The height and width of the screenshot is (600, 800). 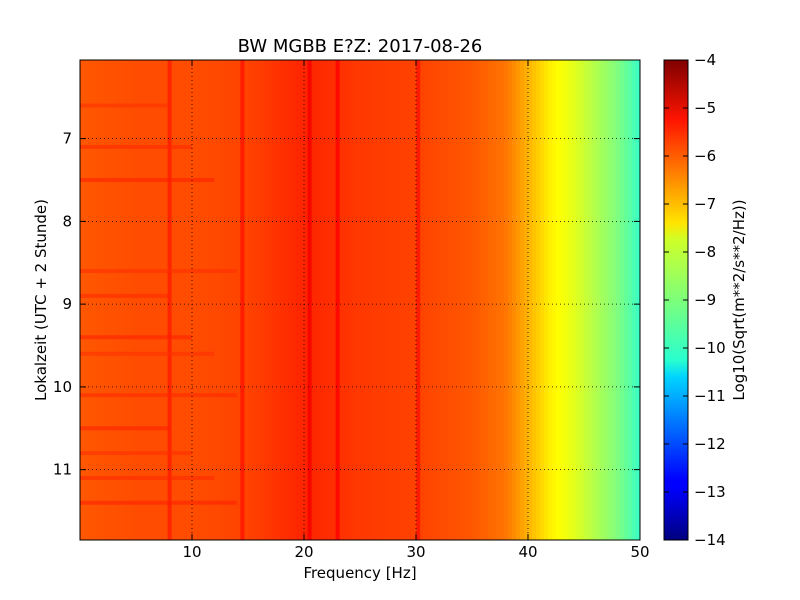 What do you see at coordinates (415, 552) in the screenshot?
I see `x-tick-label: 30` at bounding box center [415, 552].